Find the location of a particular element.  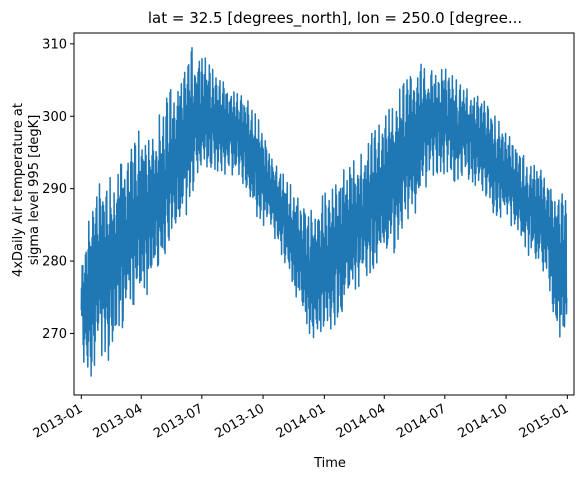

x-tick-label: 2014-04 is located at coordinates (361, 421).